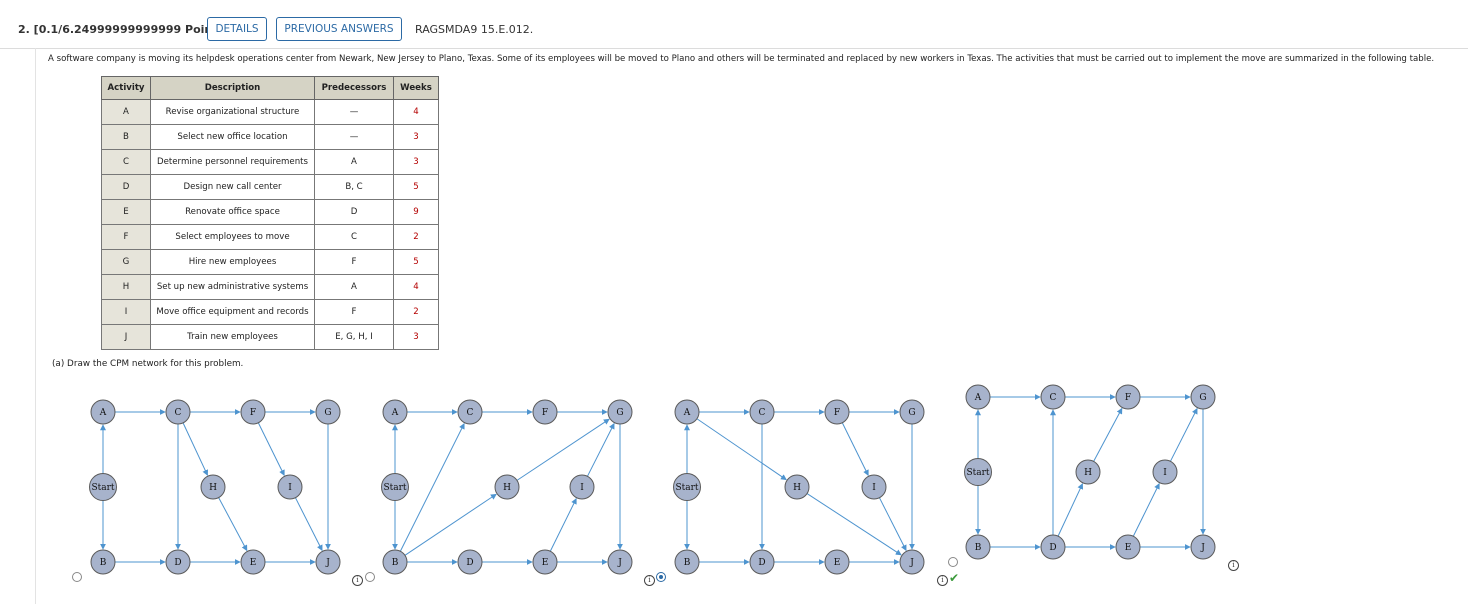 Image resolution: width=1468 pixels, height=604 pixels. I want to click on activity-cell: D, so click(126, 187).